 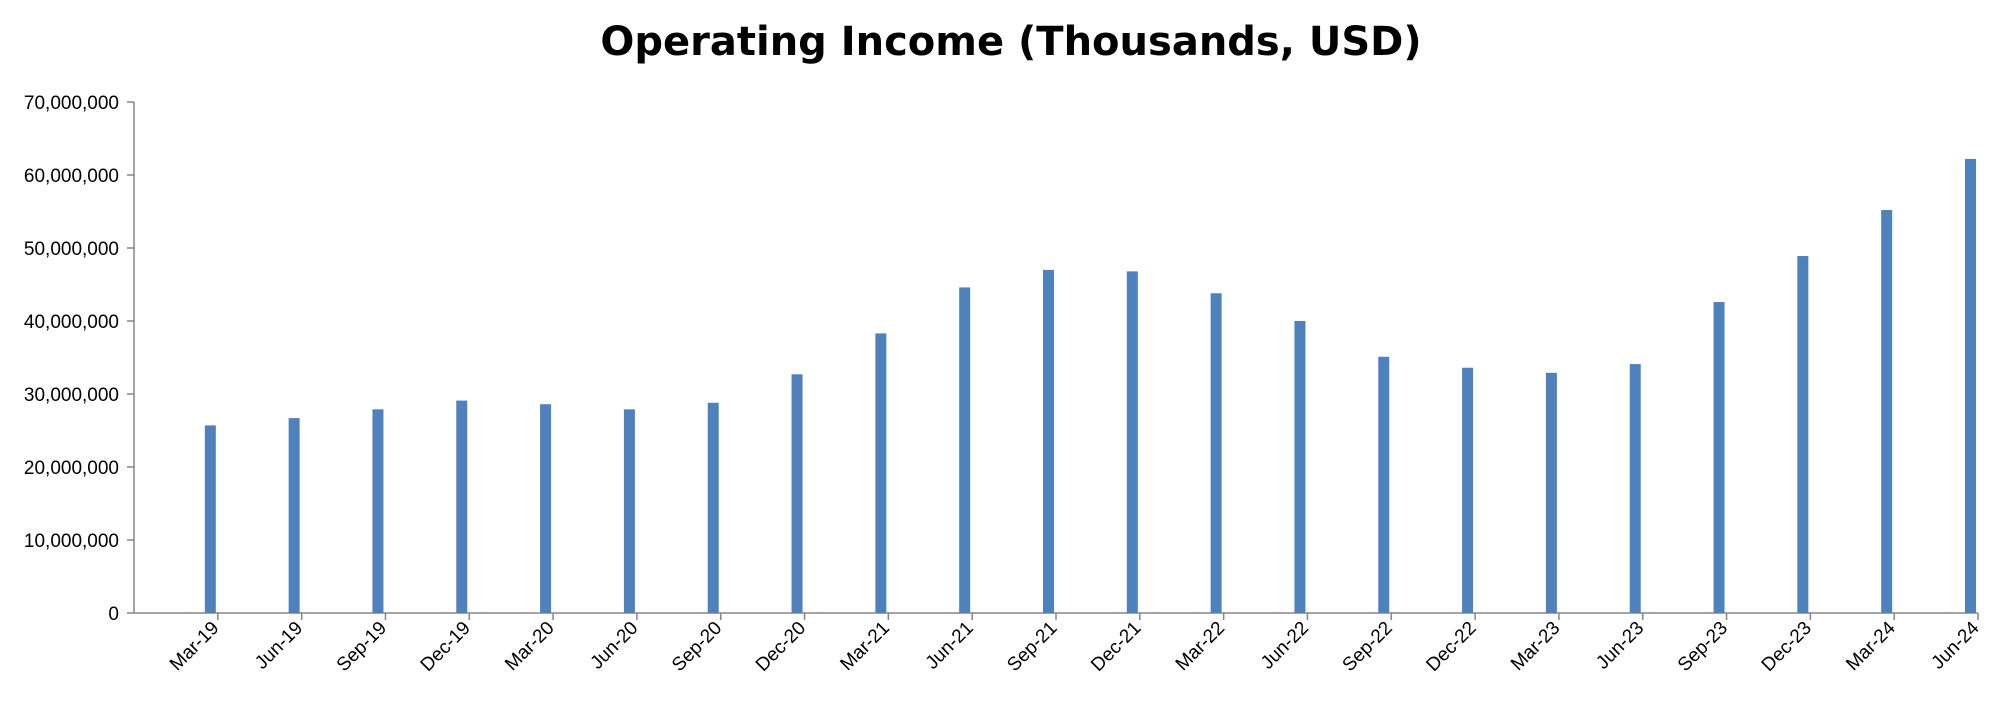 What do you see at coordinates (71, 395) in the screenshot?
I see `y-tick-label: 30,000,000` at bounding box center [71, 395].